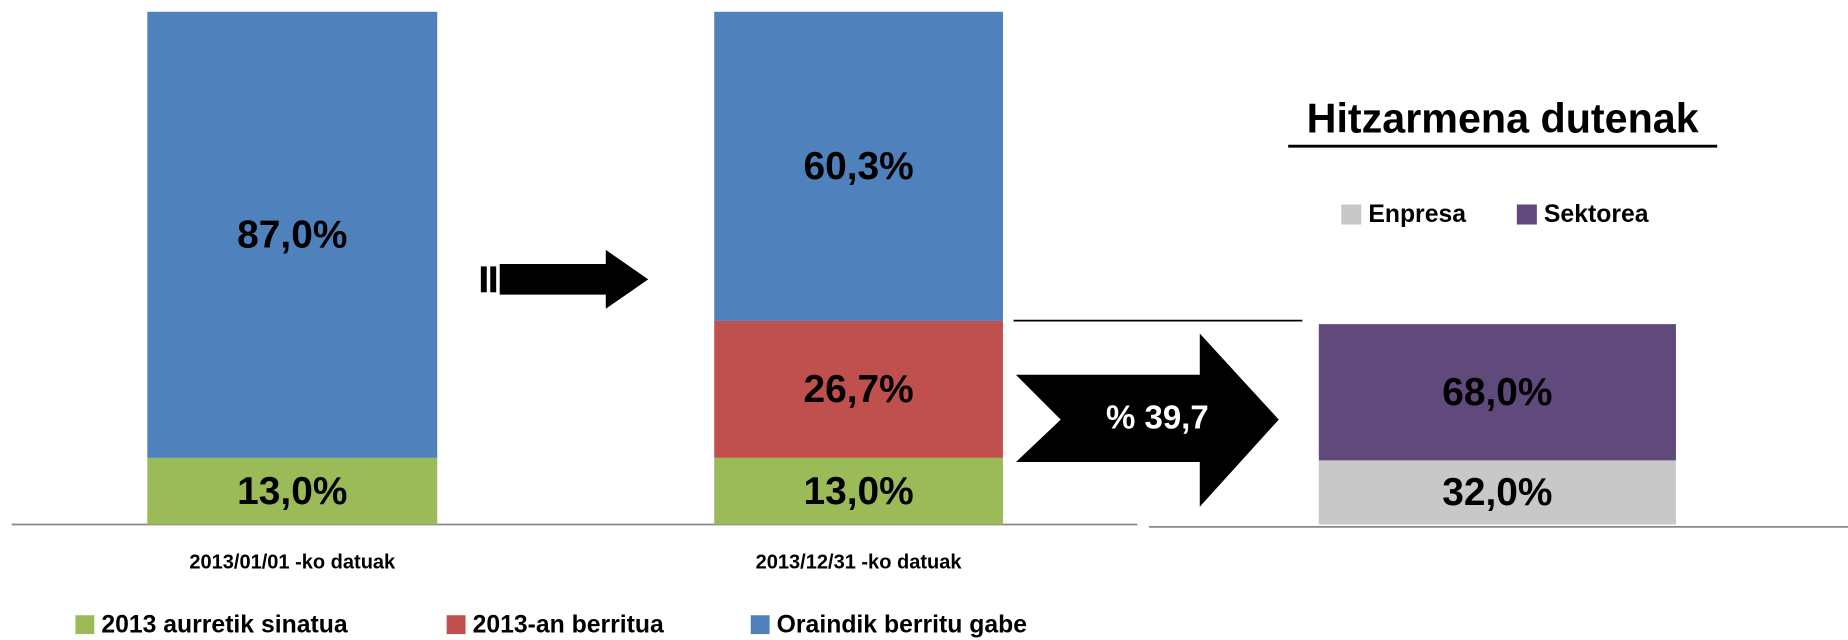 Image resolution: width=1848 pixels, height=640 pixels. Describe the element at coordinates (902, 624) in the screenshot. I see `legend-label: Oraindik berritu gabe` at that location.